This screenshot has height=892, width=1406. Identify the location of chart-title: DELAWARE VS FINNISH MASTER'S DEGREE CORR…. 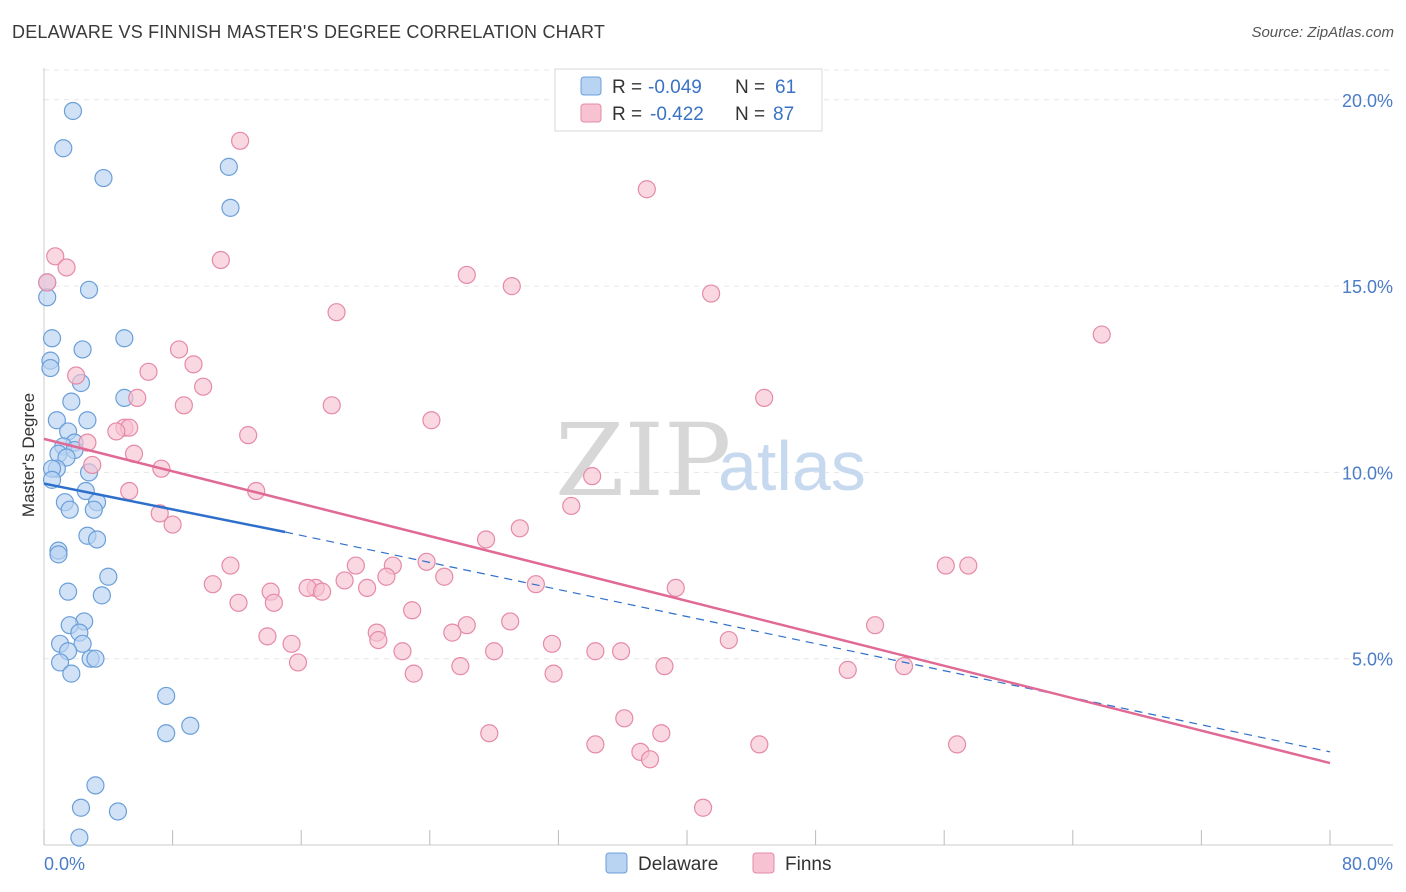
(309, 32).